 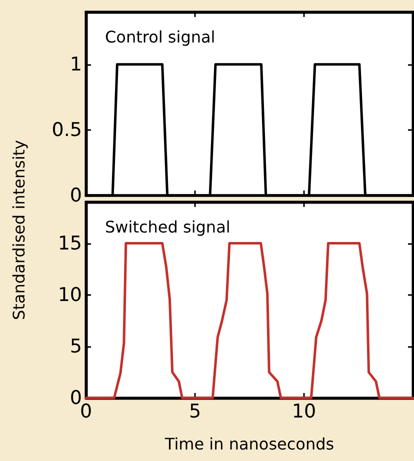 What do you see at coordinates (249, 444) in the screenshot?
I see `x-axis-title: Time in nanoseconds` at bounding box center [249, 444].